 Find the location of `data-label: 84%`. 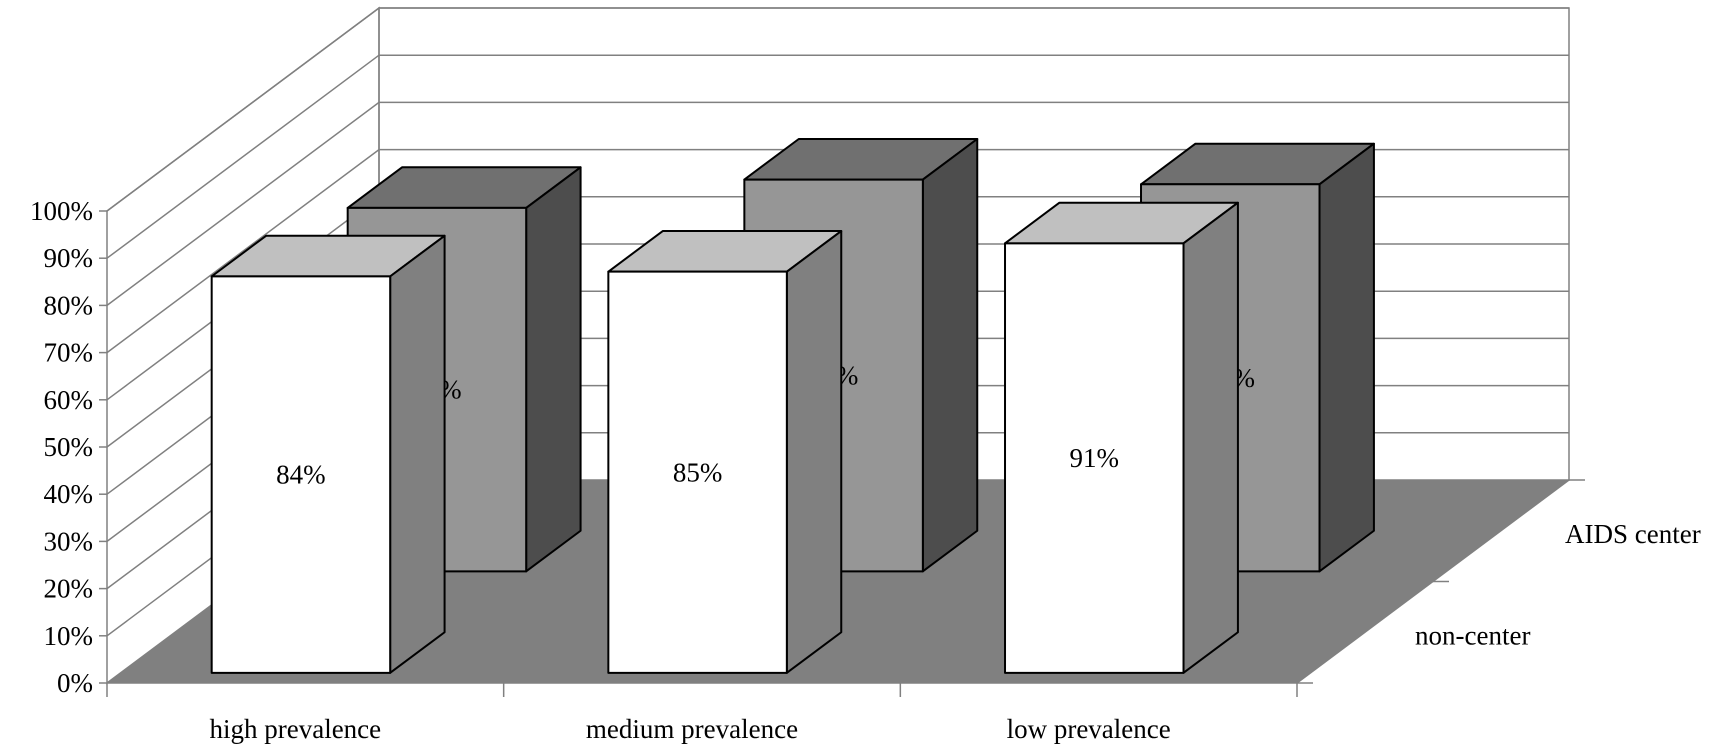

data-label: 84% is located at coordinates (301, 475).